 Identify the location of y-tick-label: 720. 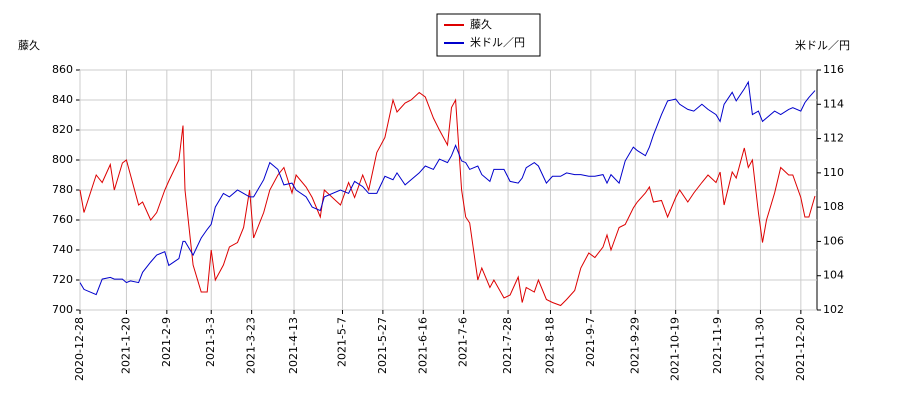
(62, 279).